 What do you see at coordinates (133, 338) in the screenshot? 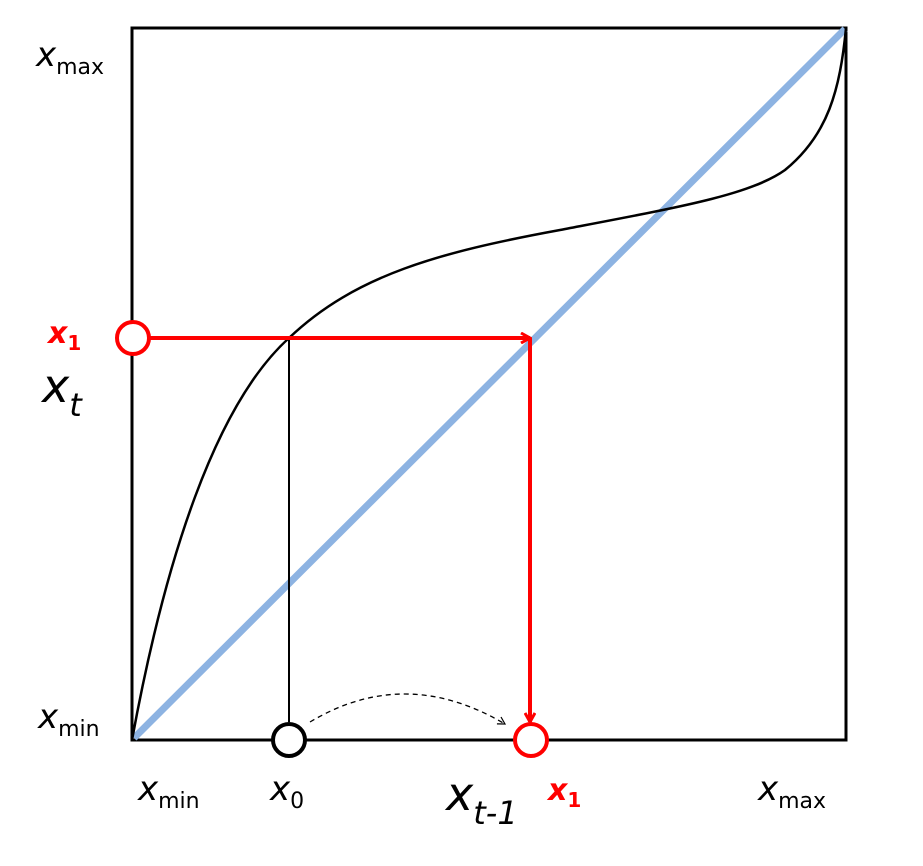
I see `x1-y-marker` at bounding box center [133, 338].